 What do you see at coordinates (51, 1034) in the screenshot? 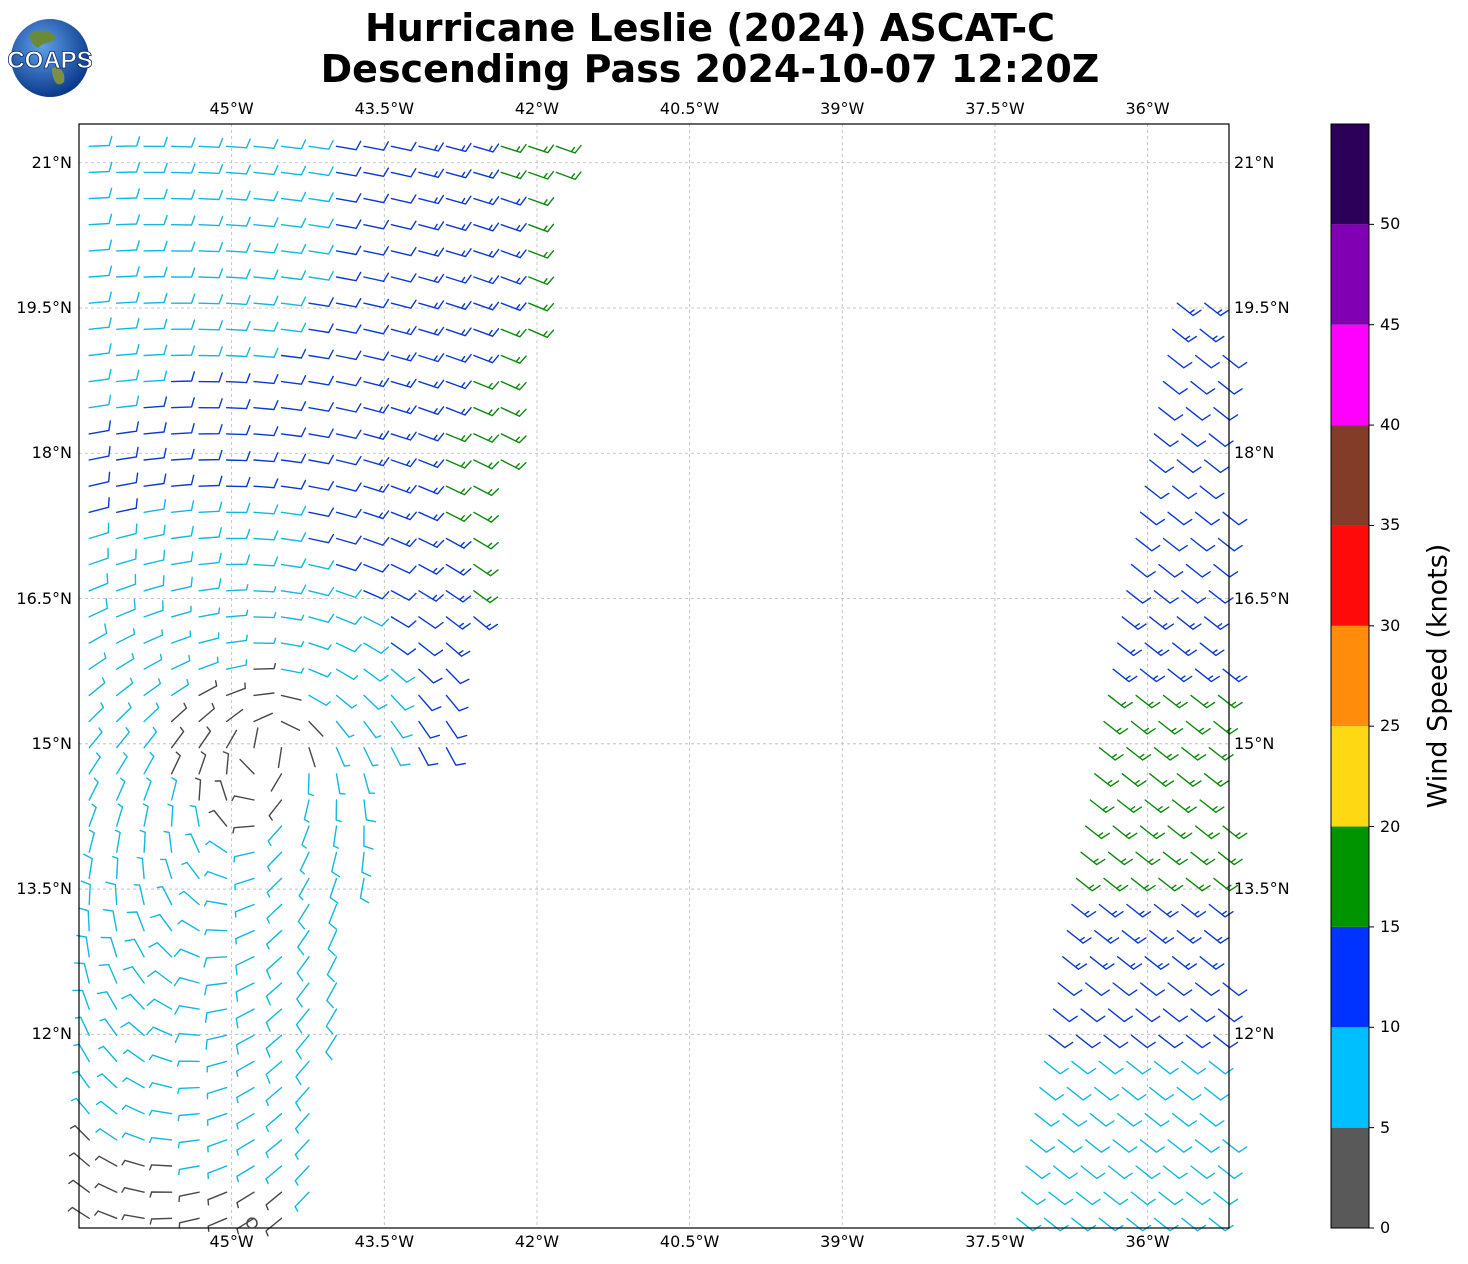
I see `lat-label-left-6: 12°N` at bounding box center [51, 1034].